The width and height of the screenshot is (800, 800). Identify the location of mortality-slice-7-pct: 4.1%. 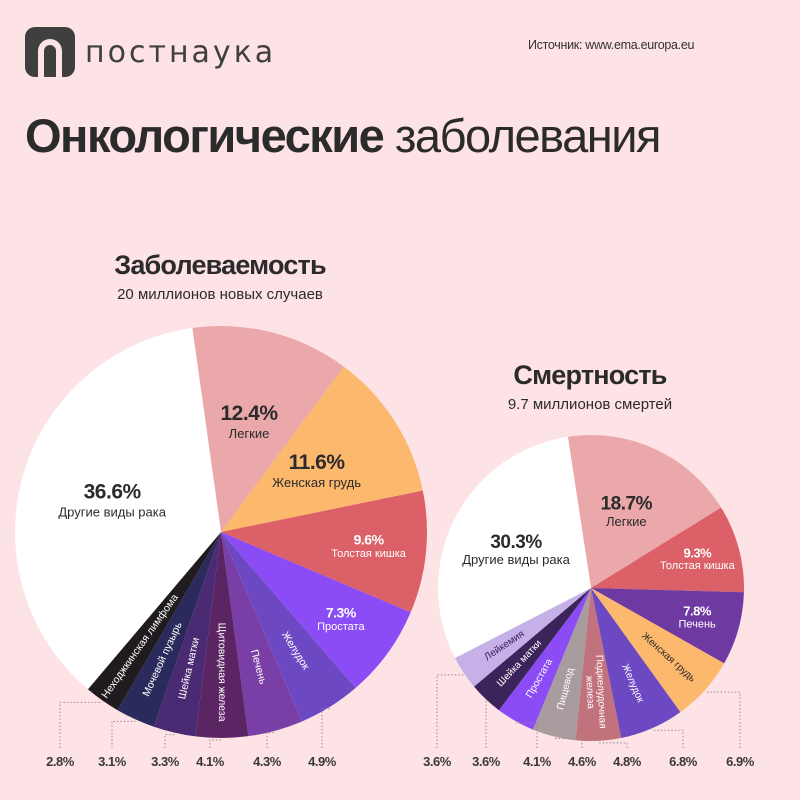
(537, 761).